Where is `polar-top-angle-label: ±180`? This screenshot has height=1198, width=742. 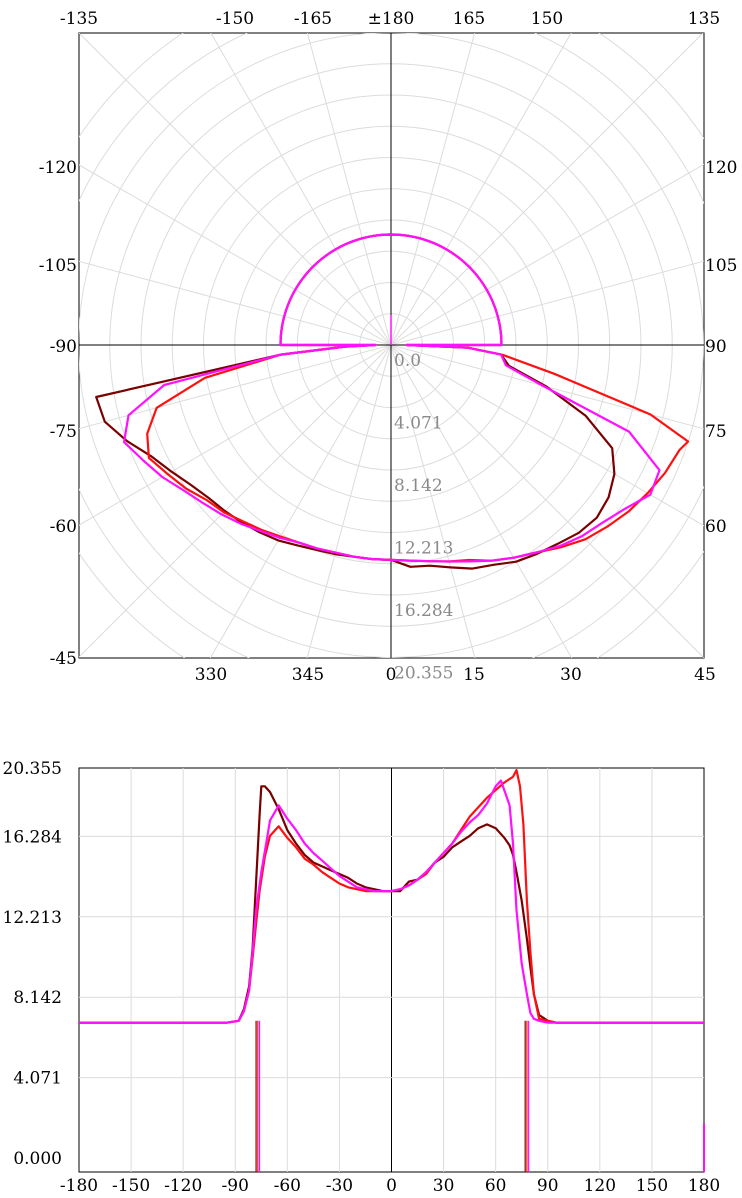 polar-top-angle-label: ±180 is located at coordinates (391, 19).